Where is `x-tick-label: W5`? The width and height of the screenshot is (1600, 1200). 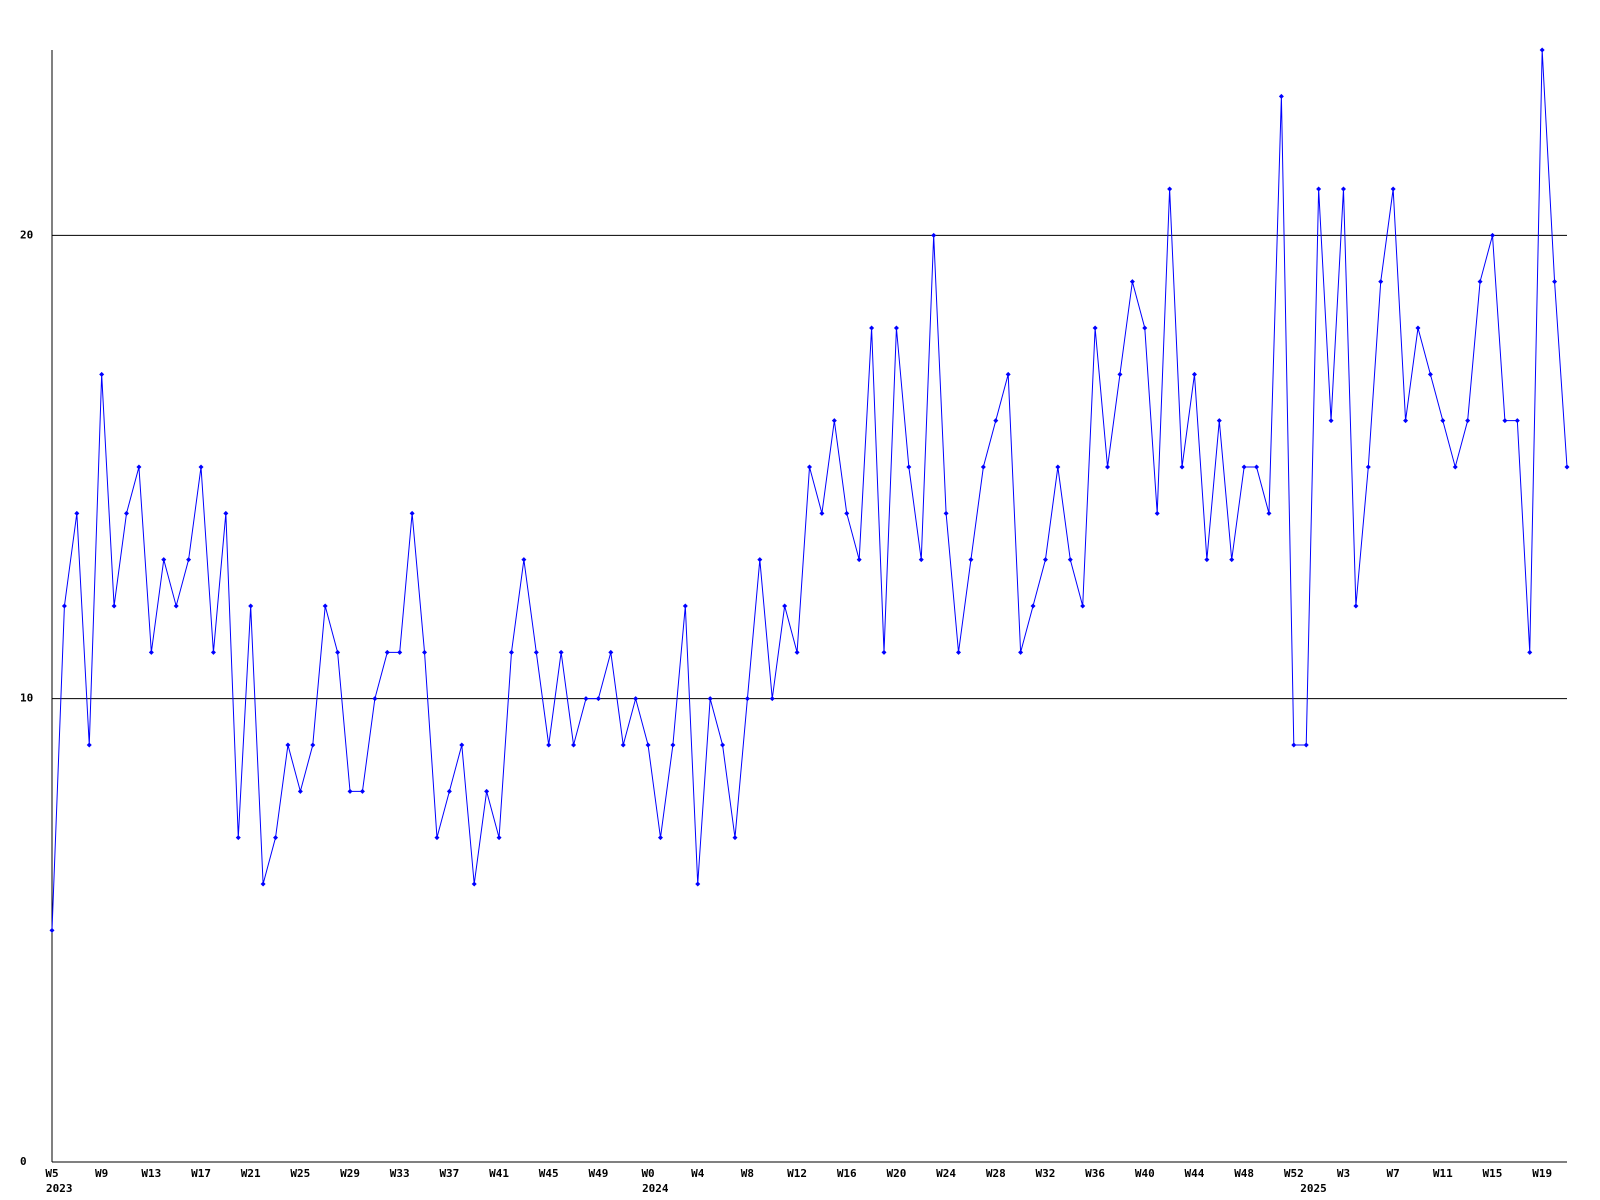 x-tick-label: W5 is located at coordinates (51, 1173).